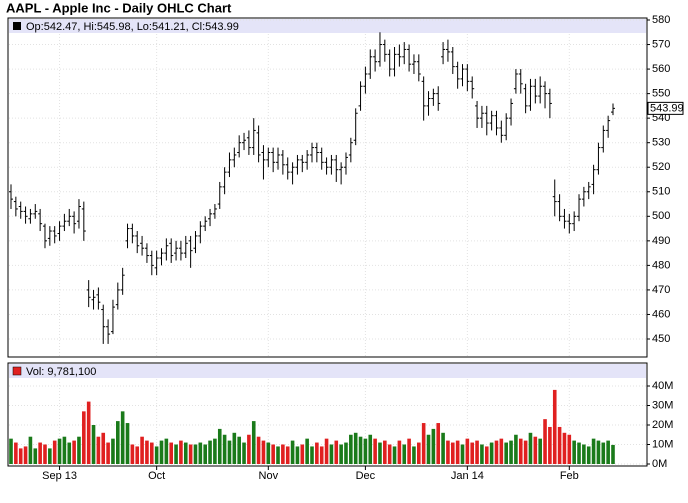  I want to click on last-price-label: 543.99, so click(667, 108).